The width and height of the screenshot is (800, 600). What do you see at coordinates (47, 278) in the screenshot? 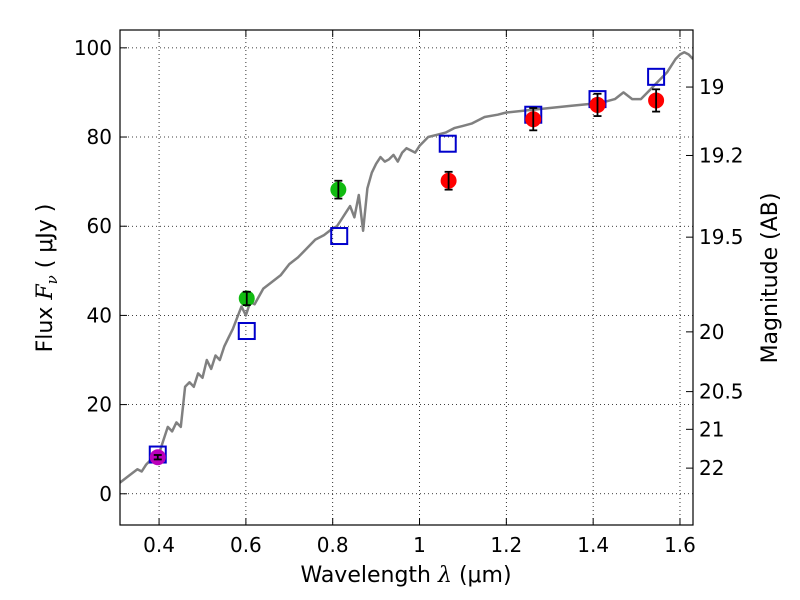
I see `y-axis-title: Flux Fν ( μJy )` at bounding box center [47, 278].